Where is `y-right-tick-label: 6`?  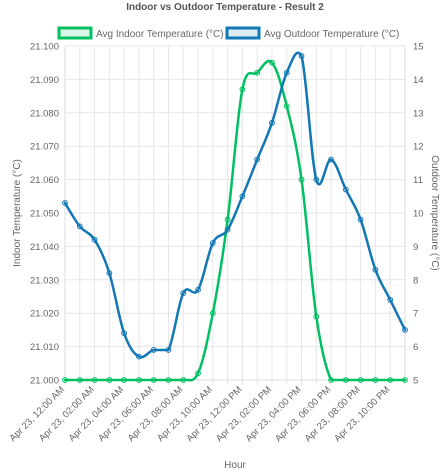 y-right-tick-label: 6 is located at coordinates (415, 347).